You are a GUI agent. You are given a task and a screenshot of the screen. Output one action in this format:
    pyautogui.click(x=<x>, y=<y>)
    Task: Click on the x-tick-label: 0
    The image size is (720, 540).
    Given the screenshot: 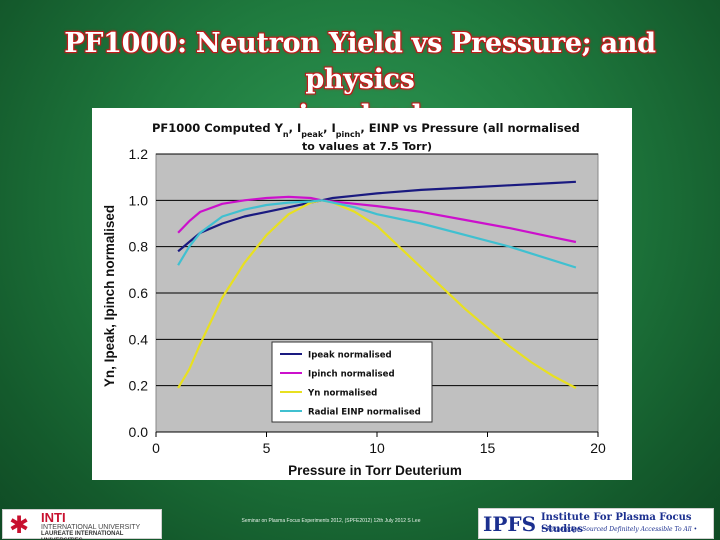 What is the action you would take?
    pyautogui.click(x=156, y=448)
    